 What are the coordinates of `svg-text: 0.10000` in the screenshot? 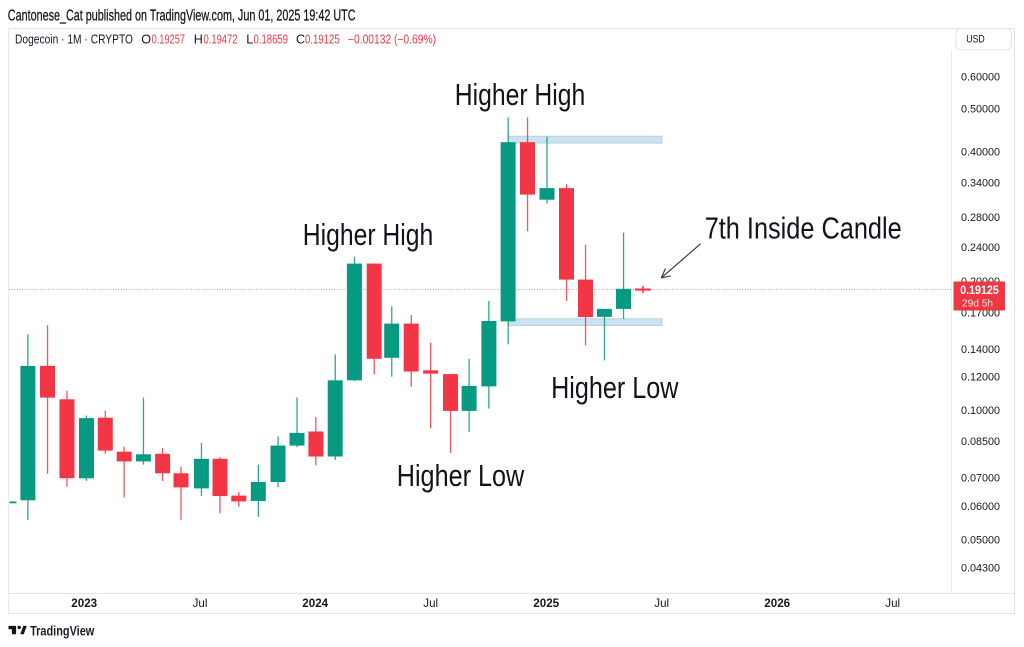 It's located at (980, 411).